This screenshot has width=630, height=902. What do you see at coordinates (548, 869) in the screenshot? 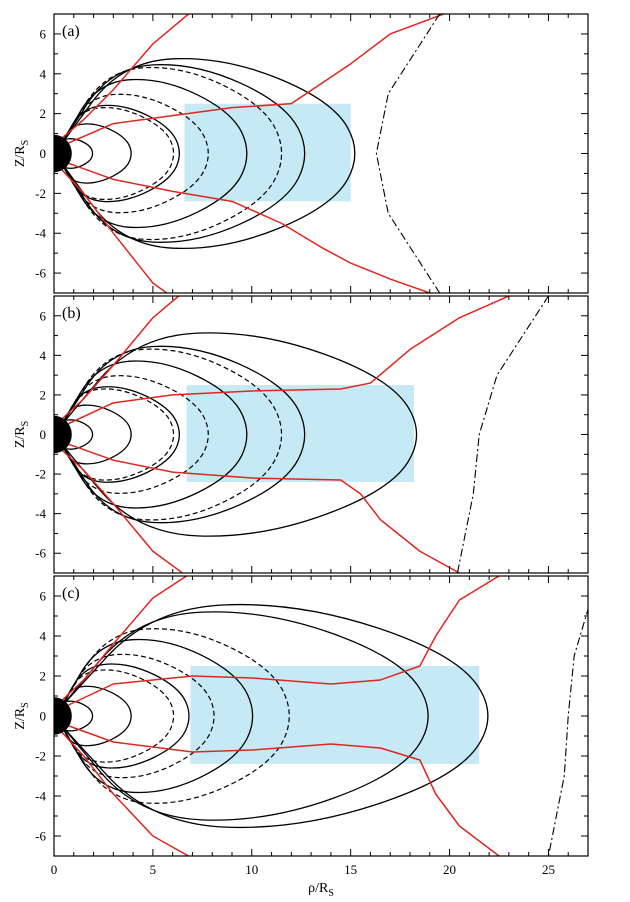
I see `x-tick-label: 25` at bounding box center [548, 869].